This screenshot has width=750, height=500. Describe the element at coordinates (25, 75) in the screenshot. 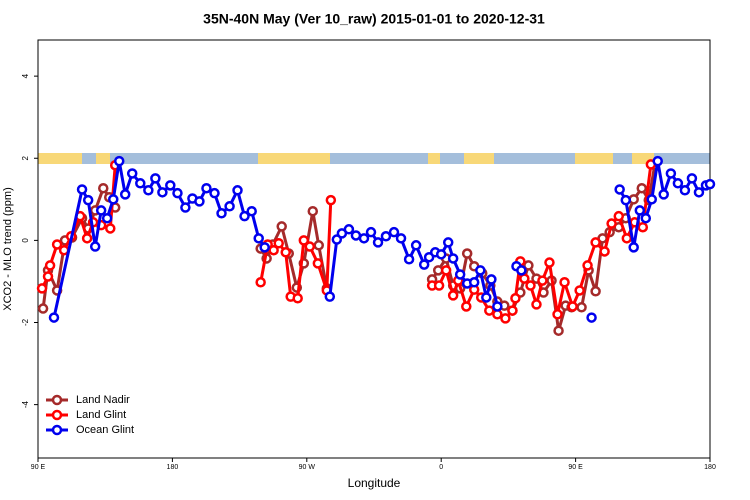

I see `y-tick-label: 4` at that location.